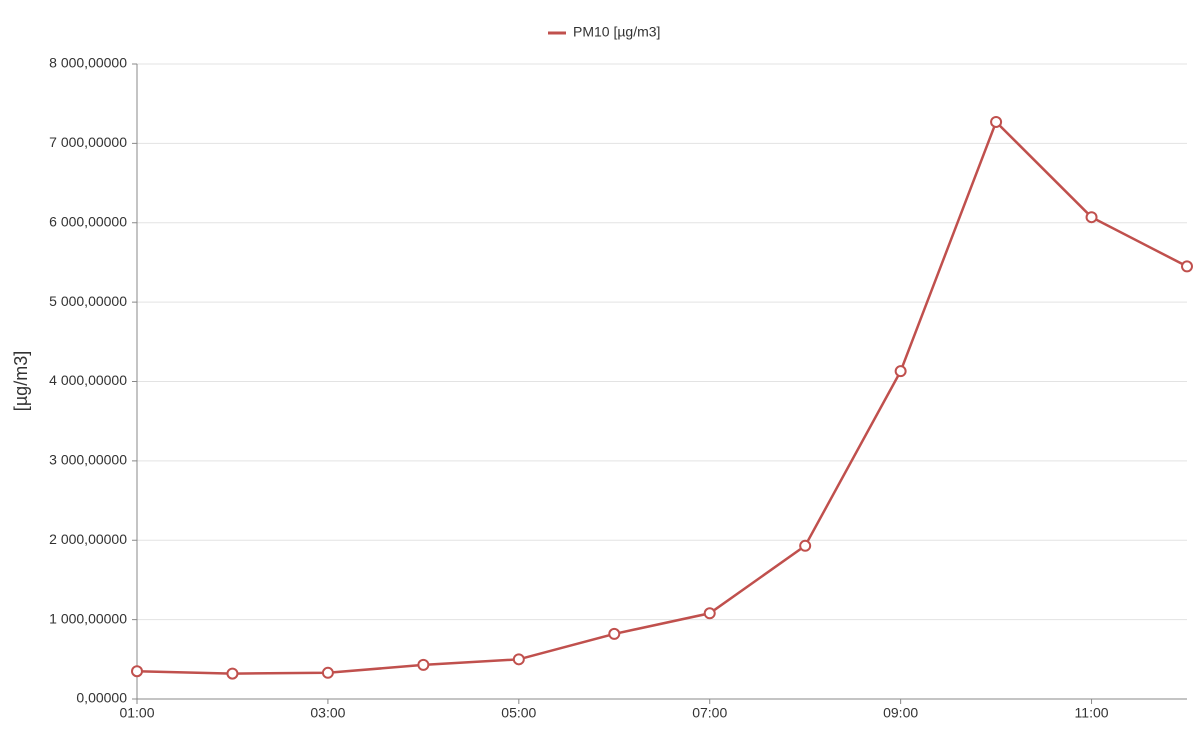  What do you see at coordinates (518, 713) in the screenshot?
I see `x-tick-label: 05:00` at bounding box center [518, 713].